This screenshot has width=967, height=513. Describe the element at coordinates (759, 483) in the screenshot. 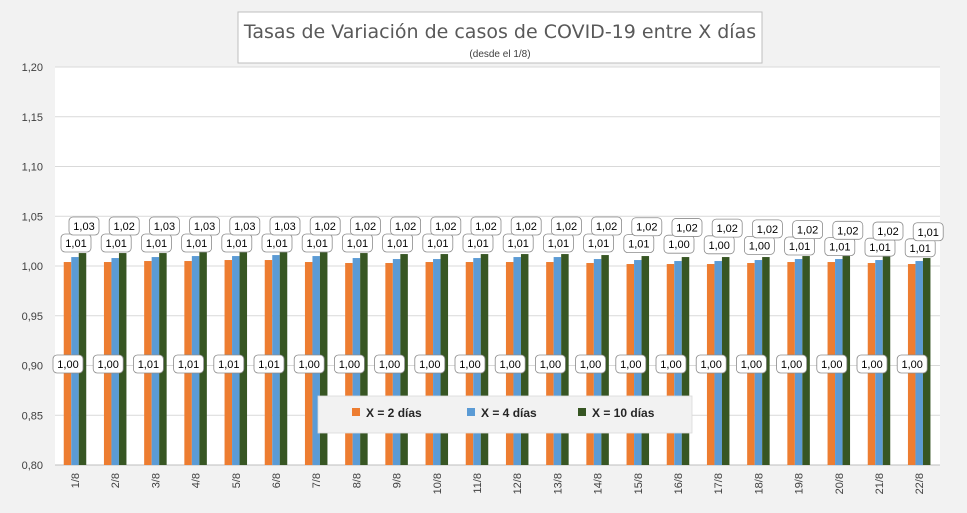

I see `x-tick-label: 18/8` at that location.